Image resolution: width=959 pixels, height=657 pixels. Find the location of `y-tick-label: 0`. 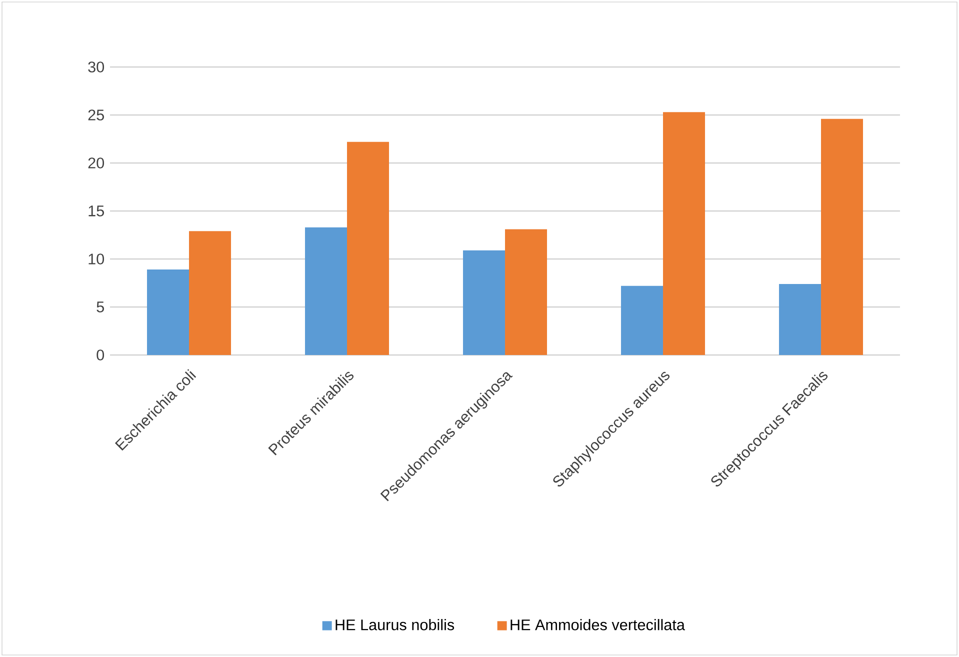

y-tick-label: 0 is located at coordinates (100, 355).